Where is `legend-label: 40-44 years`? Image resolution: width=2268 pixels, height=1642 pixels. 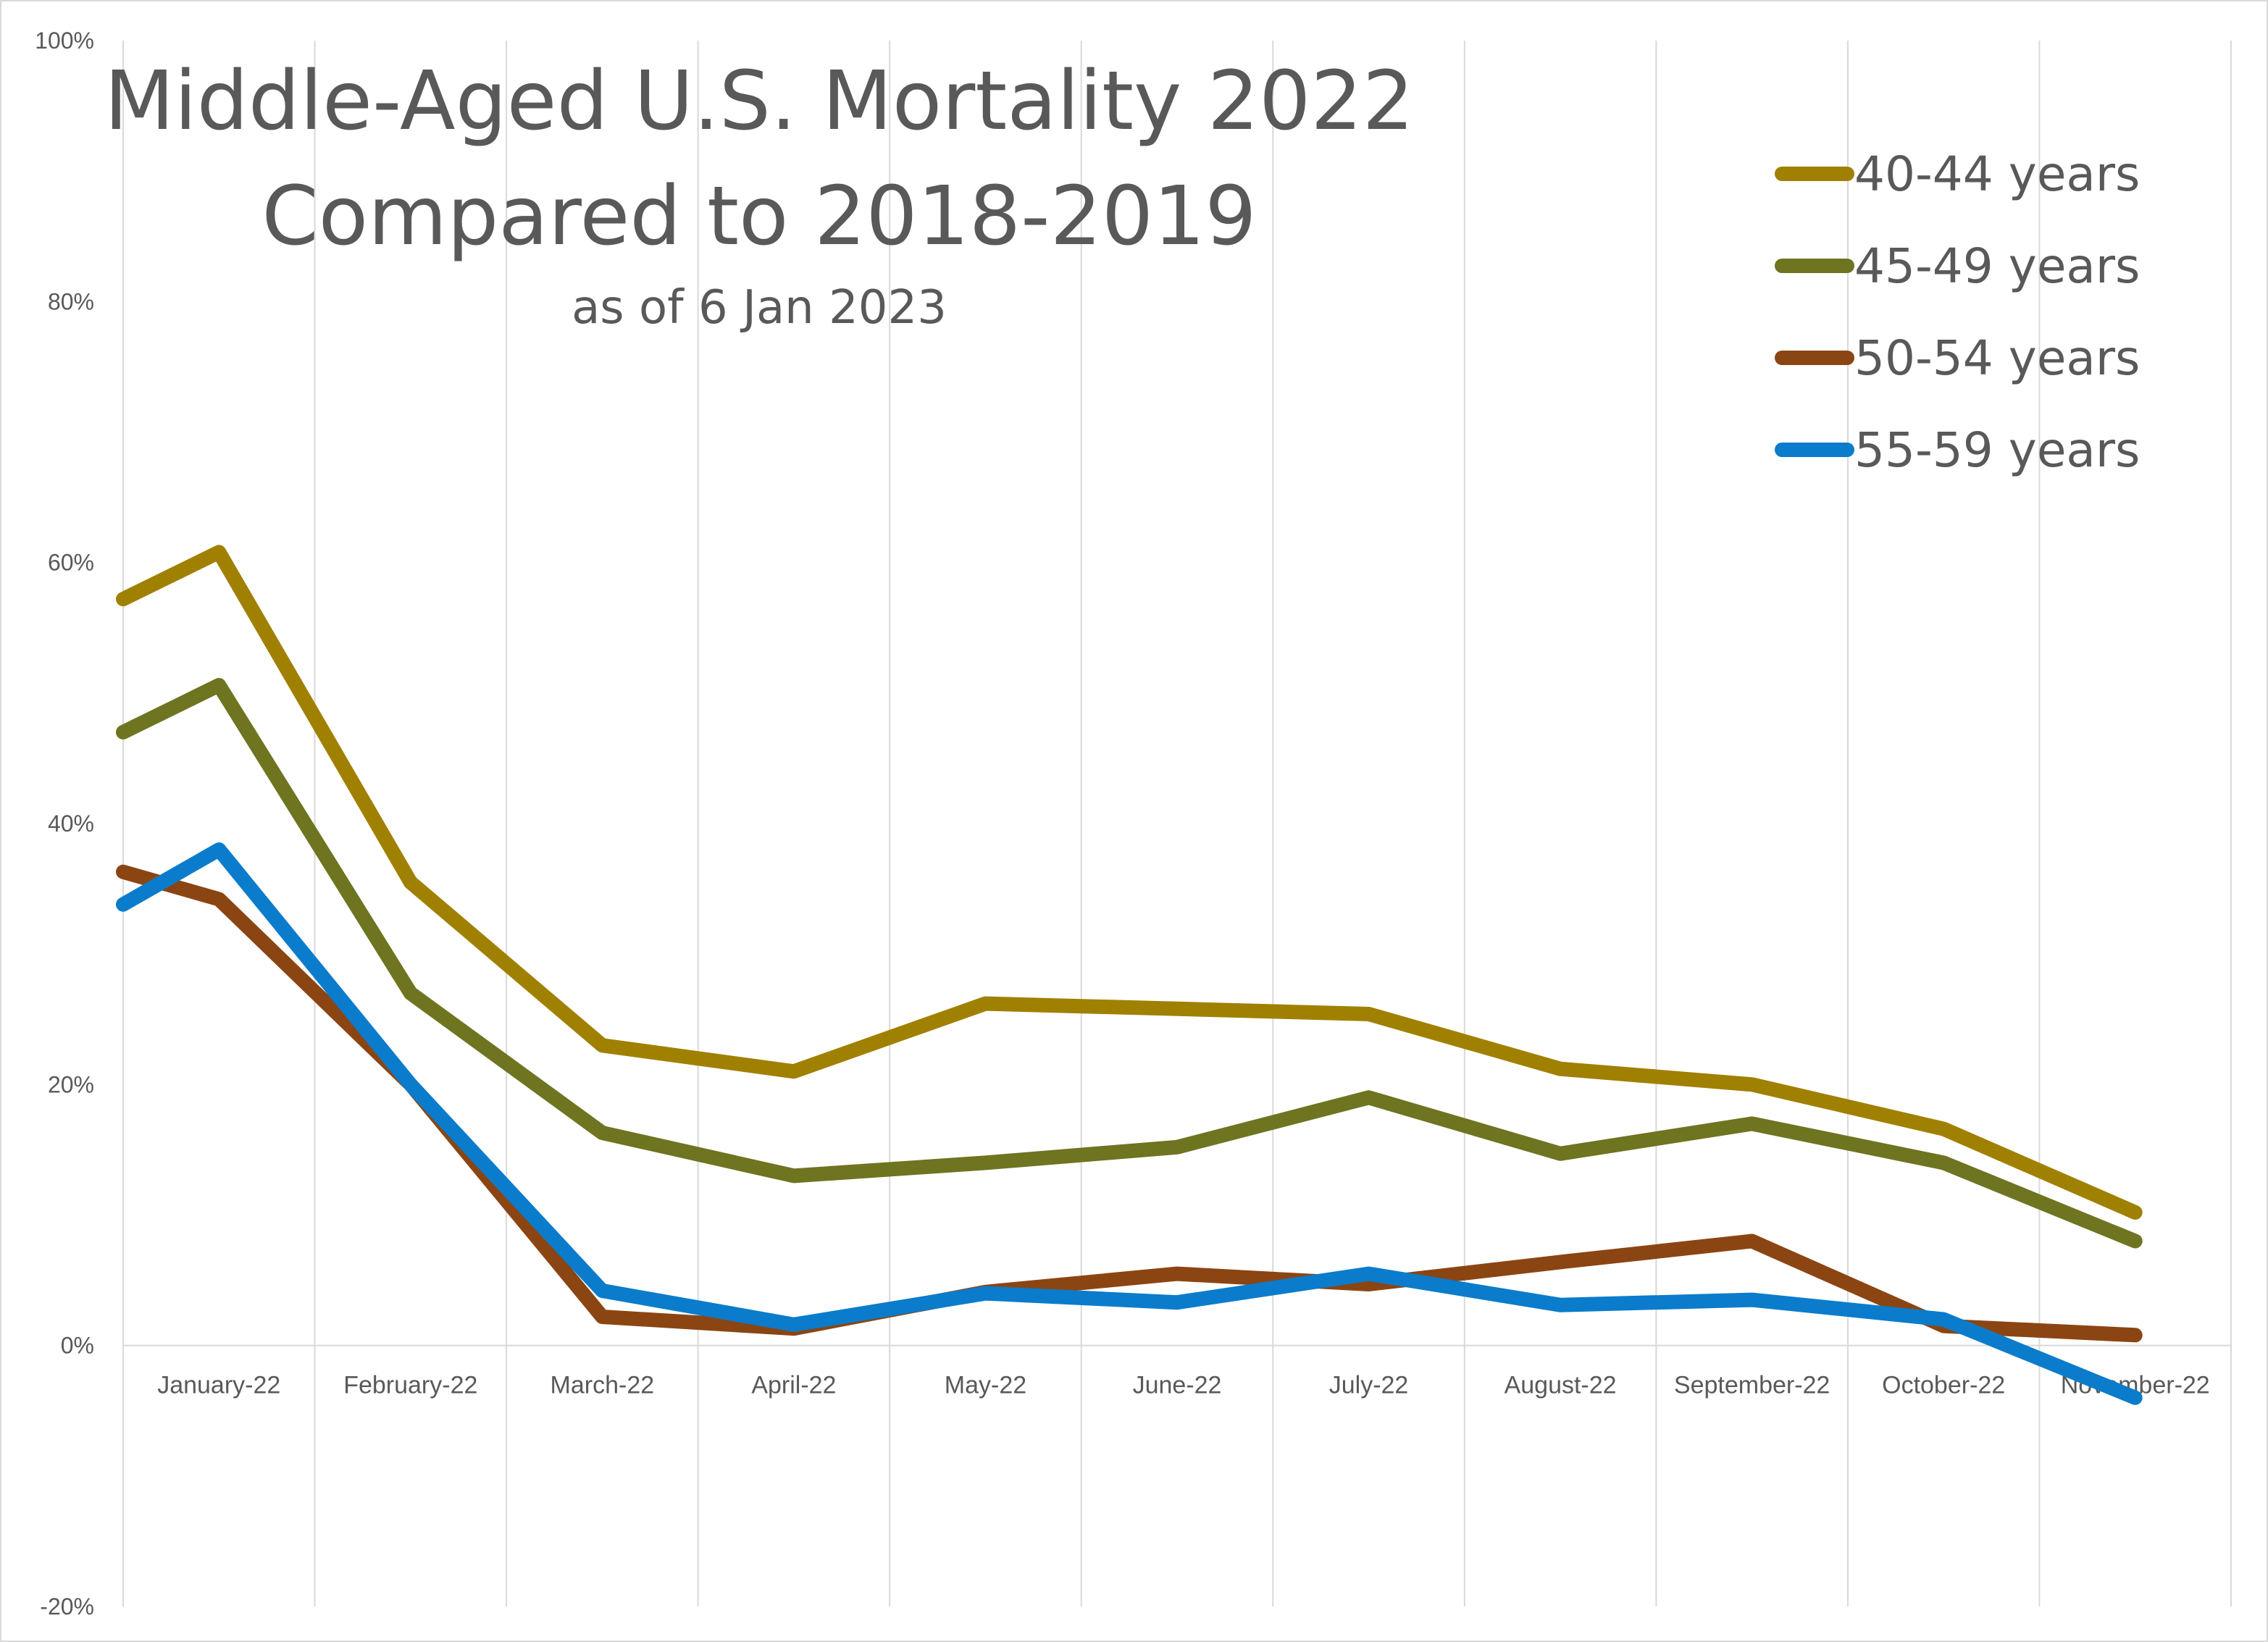 legend-label: 40-44 years is located at coordinates (1997, 174).